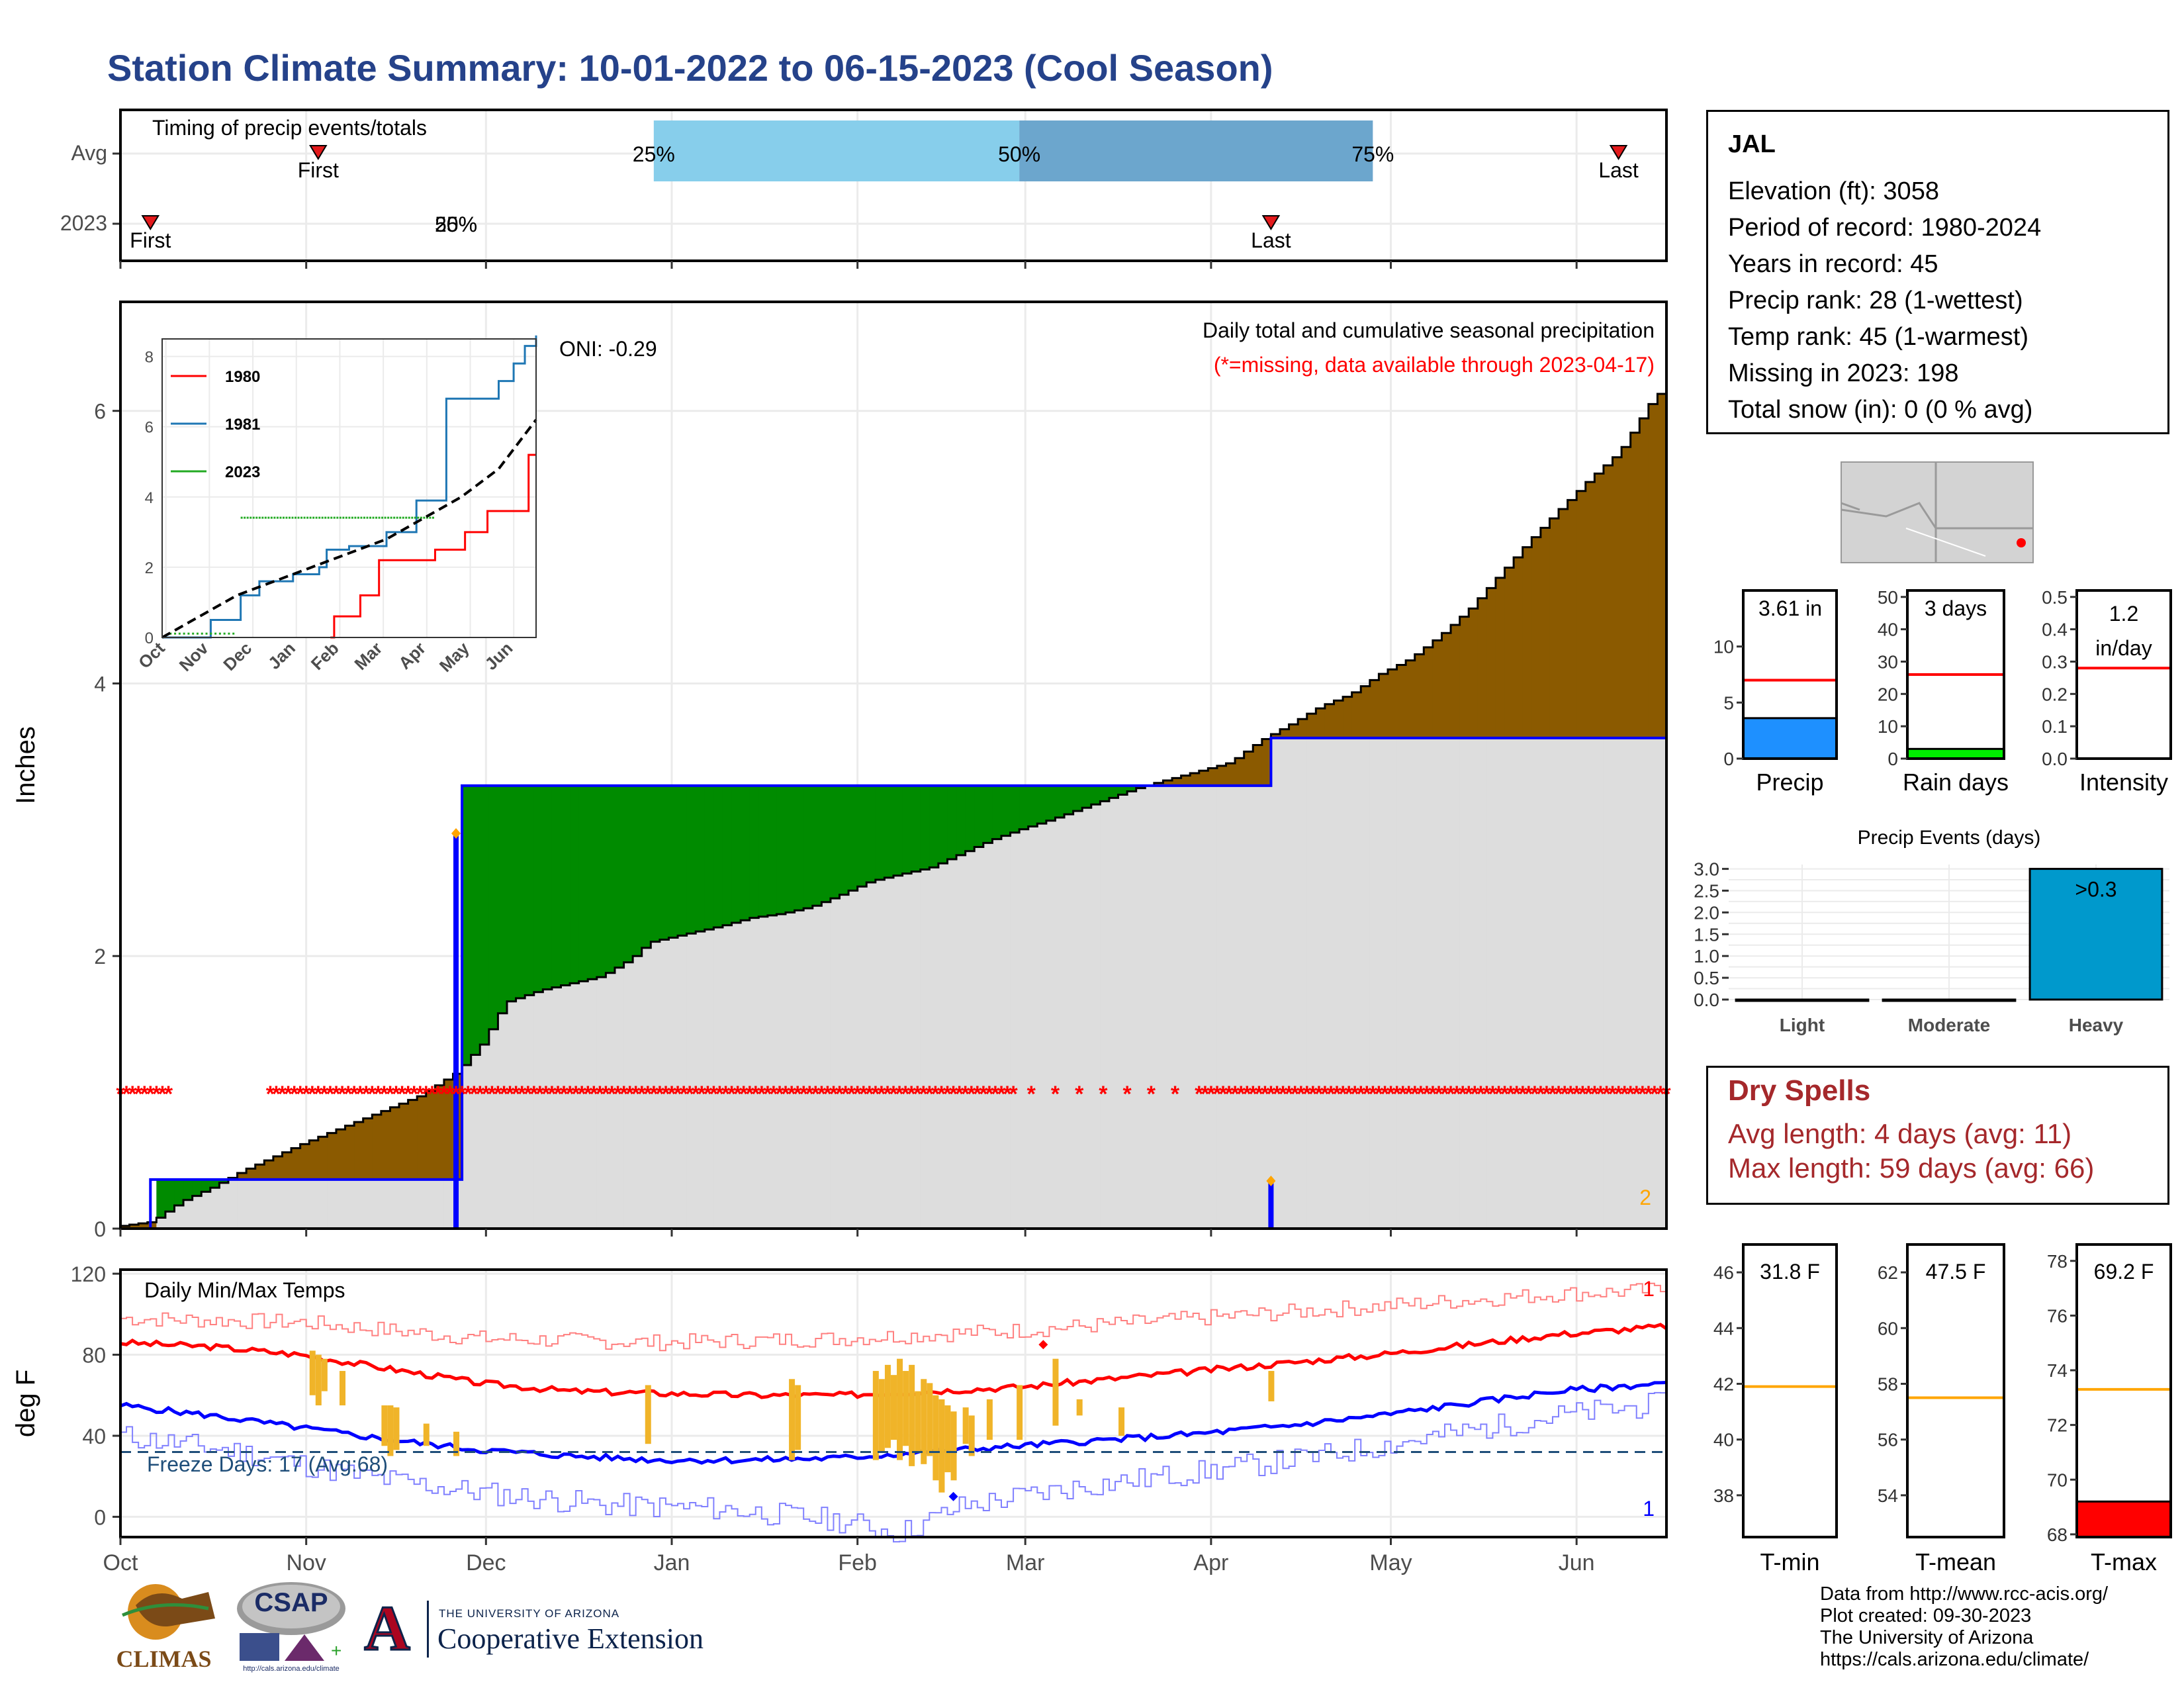 The image size is (2184, 1688). What do you see at coordinates (893, 185) in the screenshot?
I see `timing-border` at bounding box center [893, 185].